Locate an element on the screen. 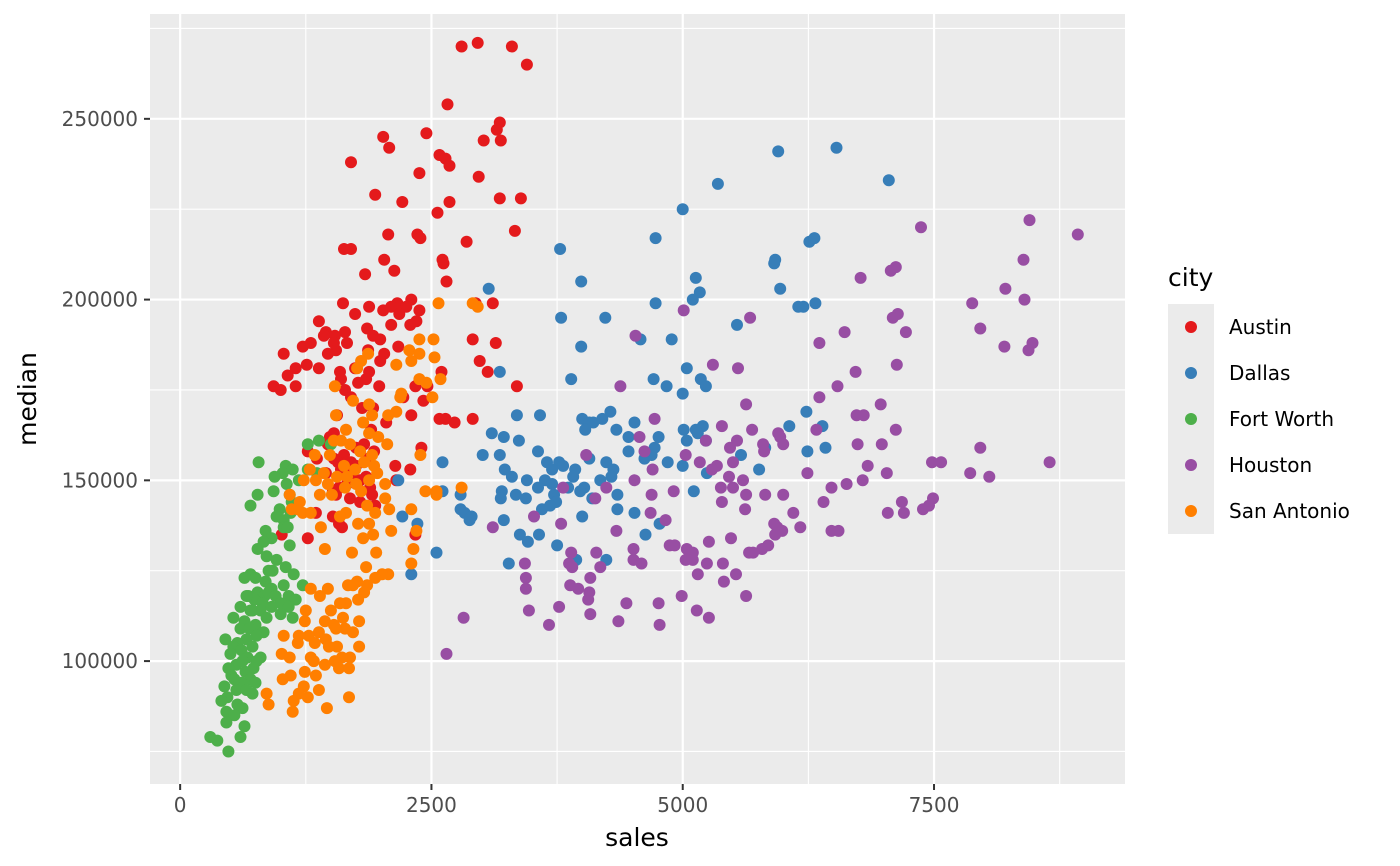 The image size is (1400, 866). legend-items: Austin Dallas Fort Worth Houston San Antonio is located at coordinates (1267, 419).